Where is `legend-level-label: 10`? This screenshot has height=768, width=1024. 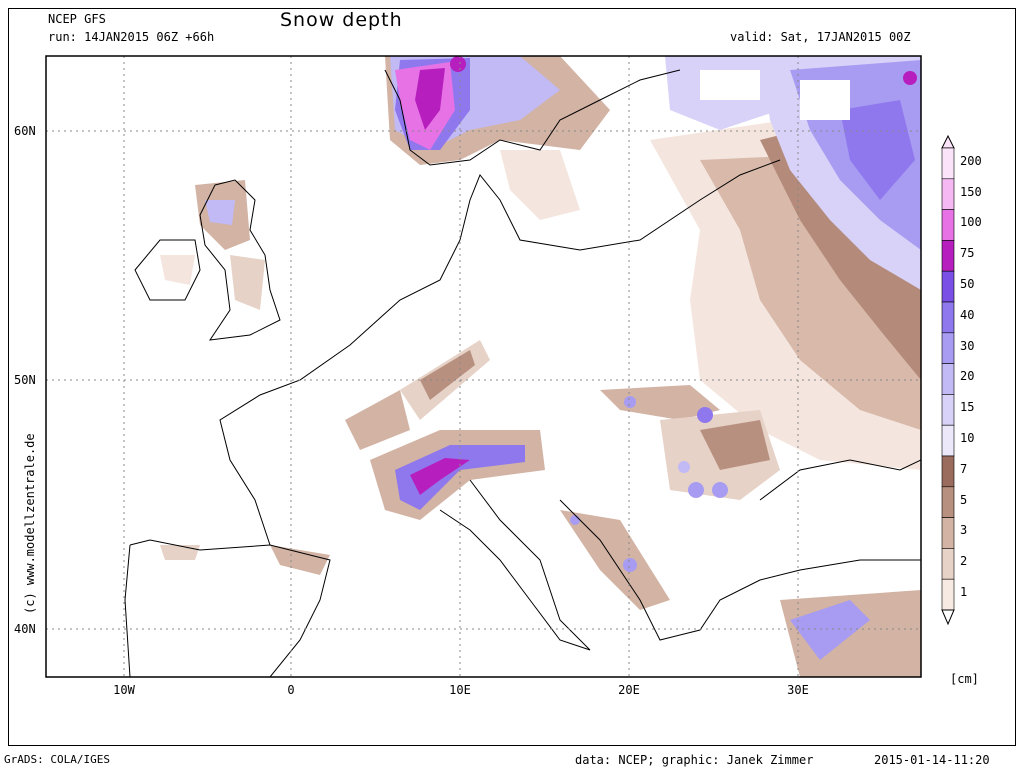 legend-level-label: 10 is located at coordinates (967, 438).